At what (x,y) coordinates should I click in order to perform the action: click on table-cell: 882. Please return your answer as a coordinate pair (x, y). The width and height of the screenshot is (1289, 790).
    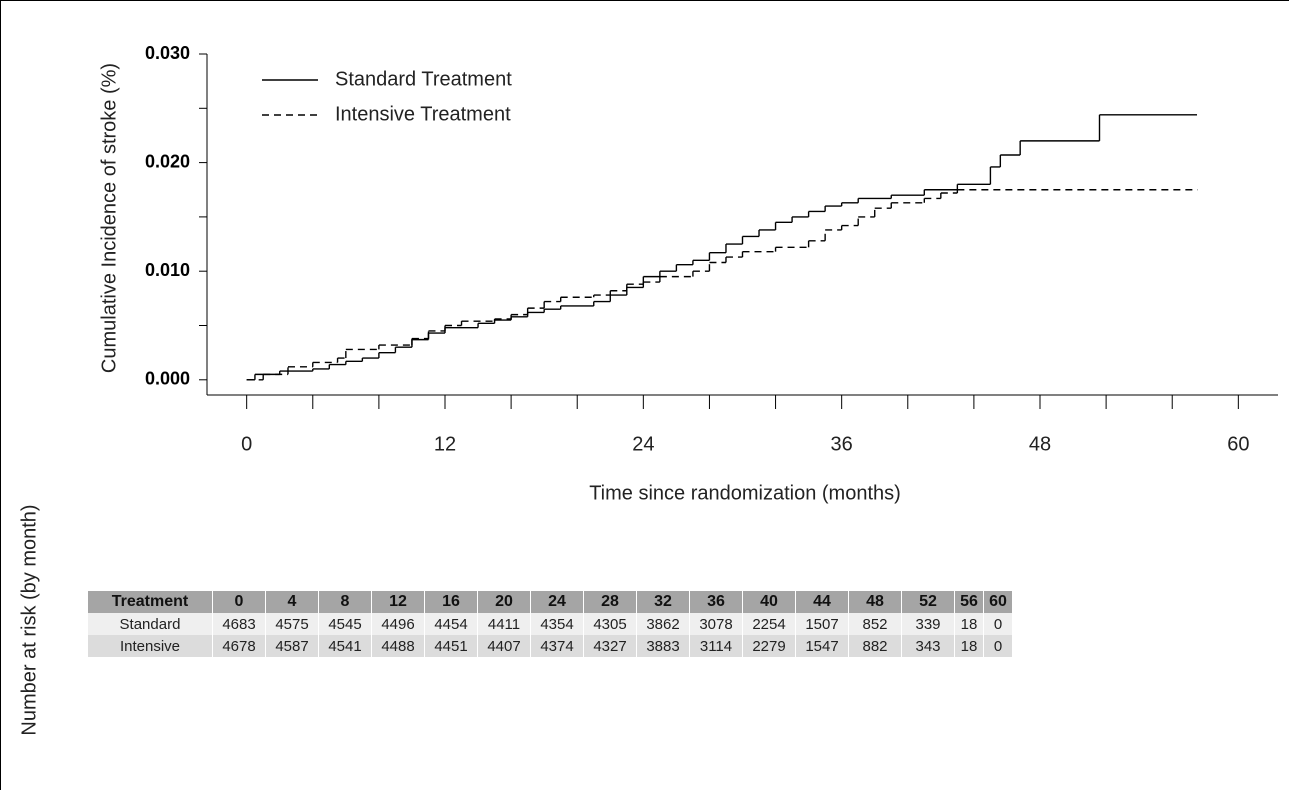
    Looking at the image, I should click on (875, 646).